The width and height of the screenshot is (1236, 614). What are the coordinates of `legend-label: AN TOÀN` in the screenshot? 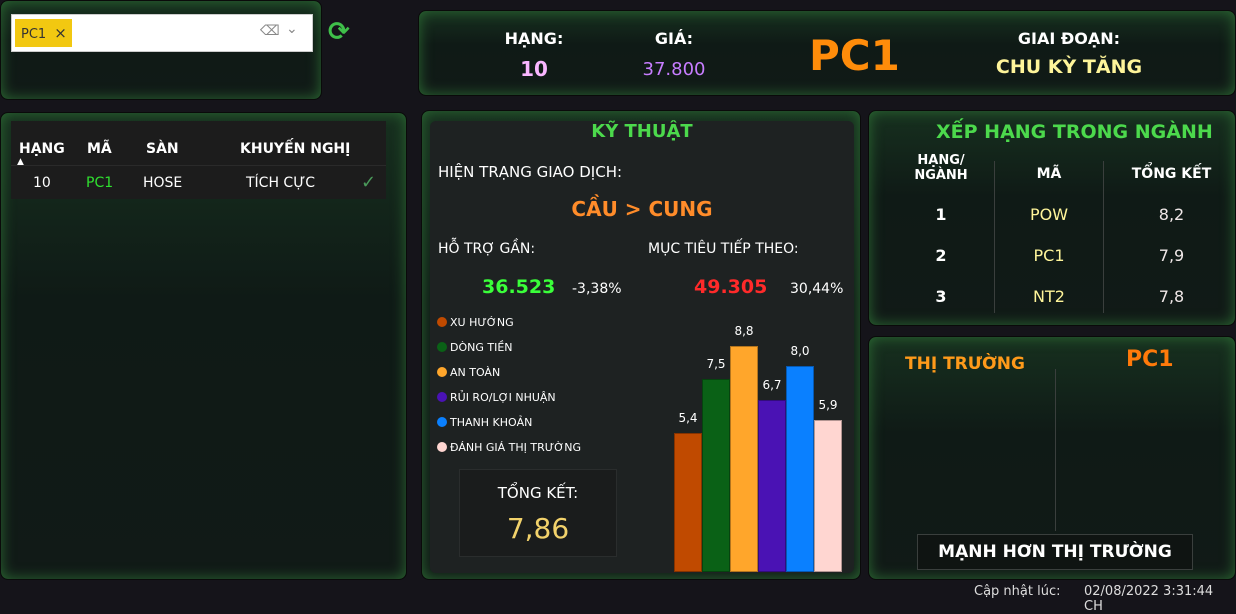 It's located at (475, 372).